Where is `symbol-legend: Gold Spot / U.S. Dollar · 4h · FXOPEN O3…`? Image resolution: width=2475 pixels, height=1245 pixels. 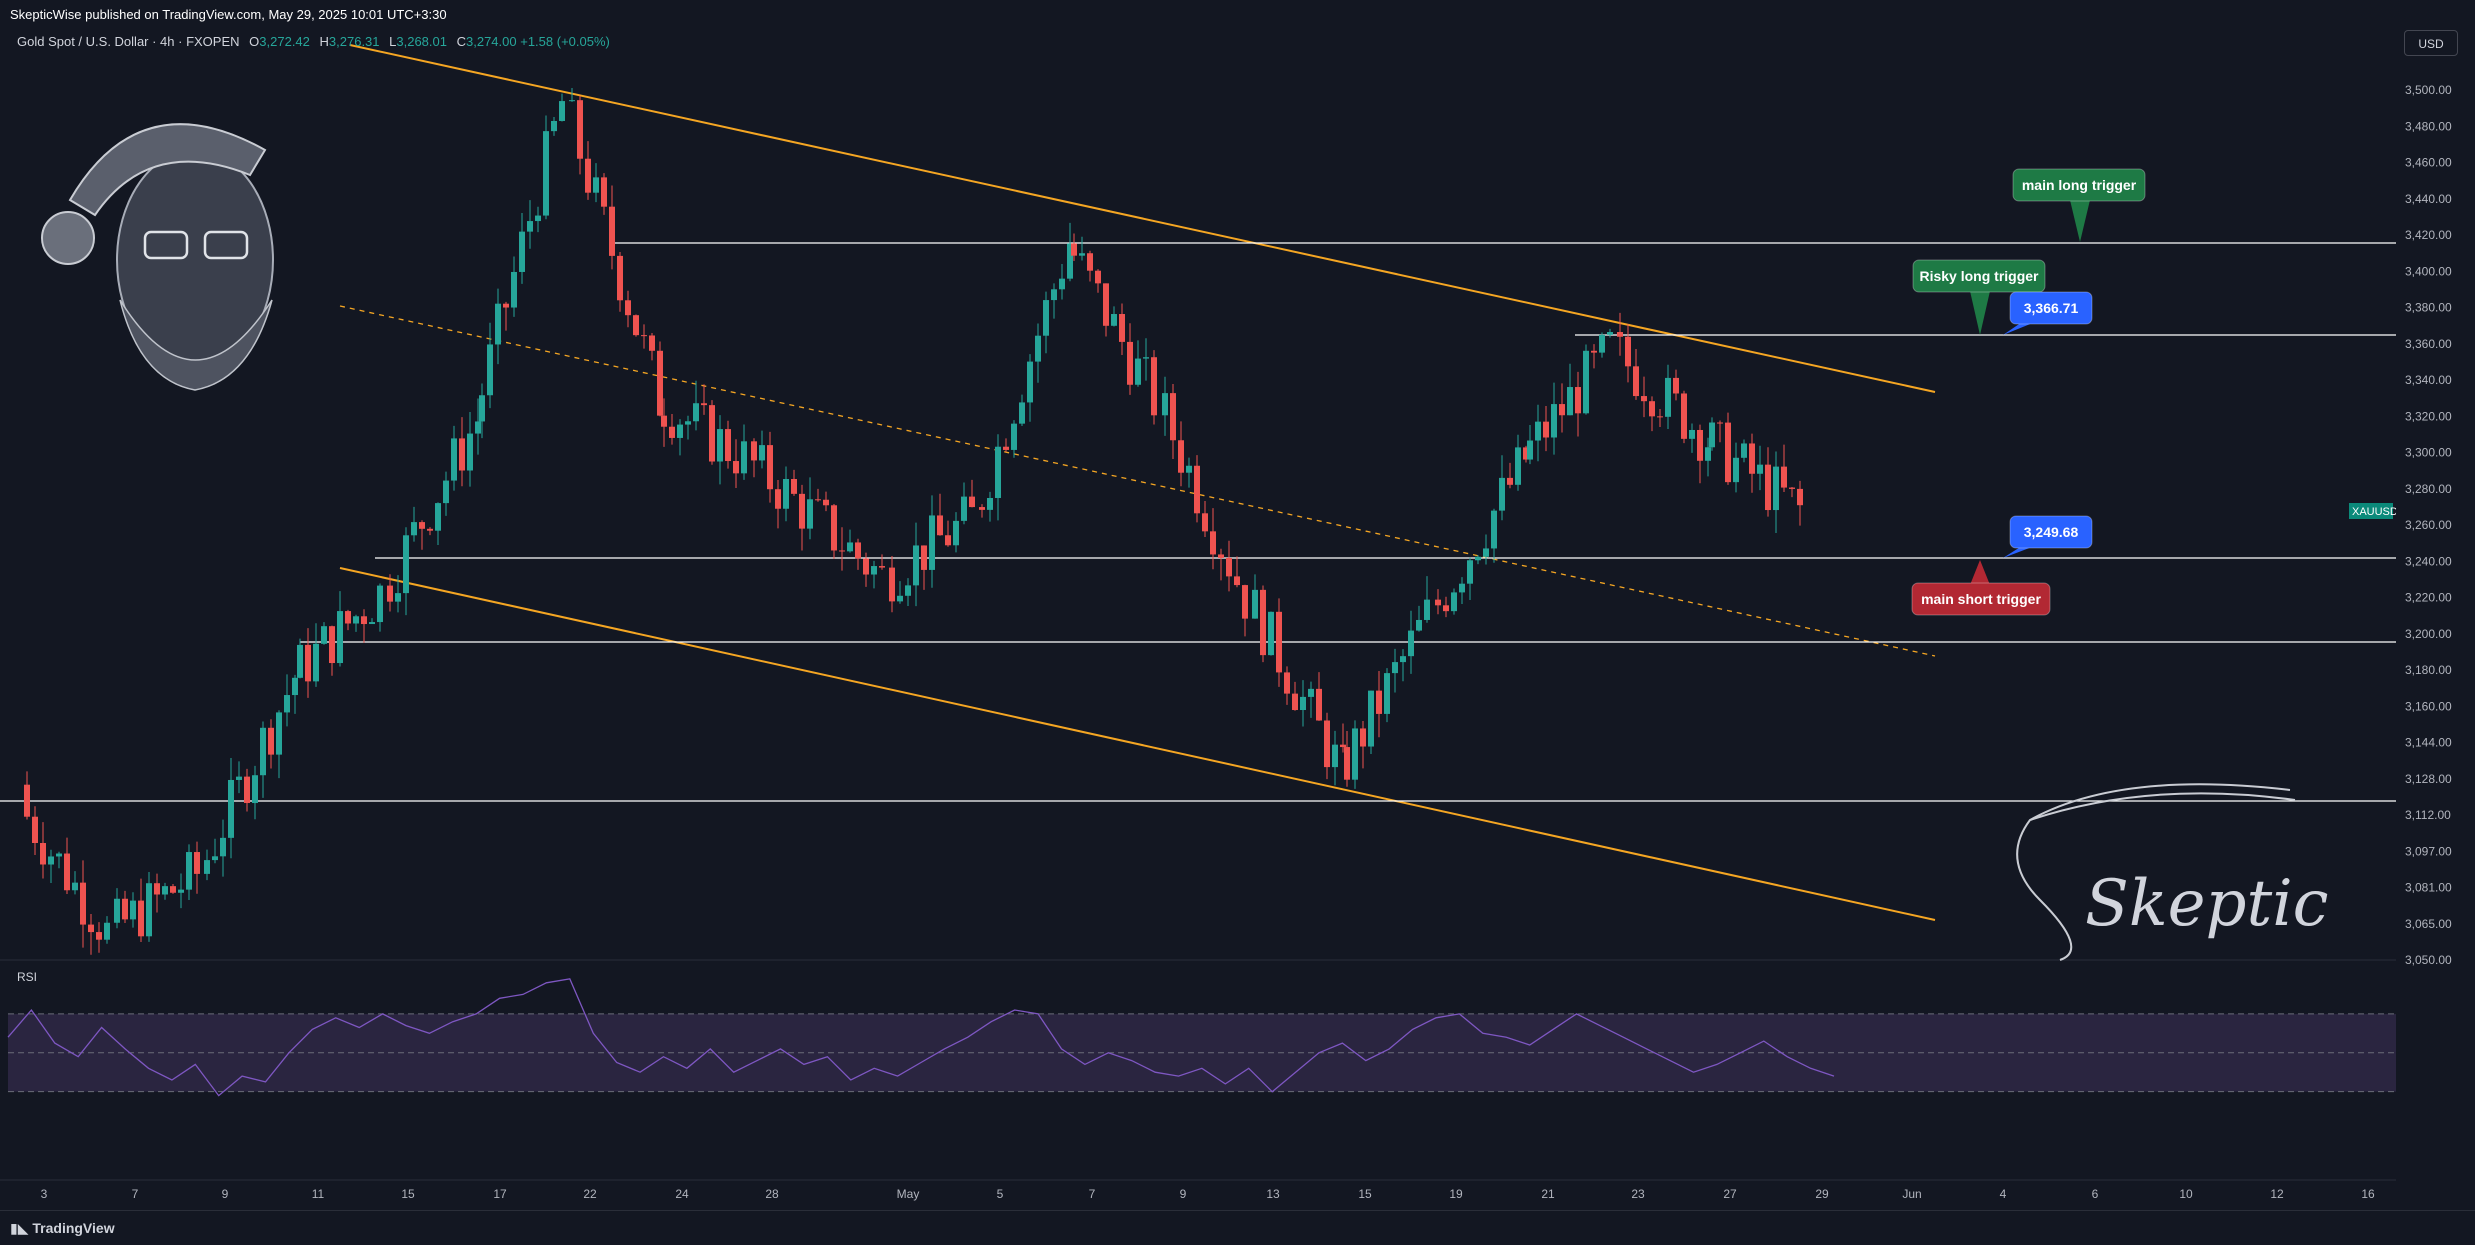 symbol-legend: Gold Spot / U.S. Dollar · 4h · FXOPEN O3… is located at coordinates (313, 41).